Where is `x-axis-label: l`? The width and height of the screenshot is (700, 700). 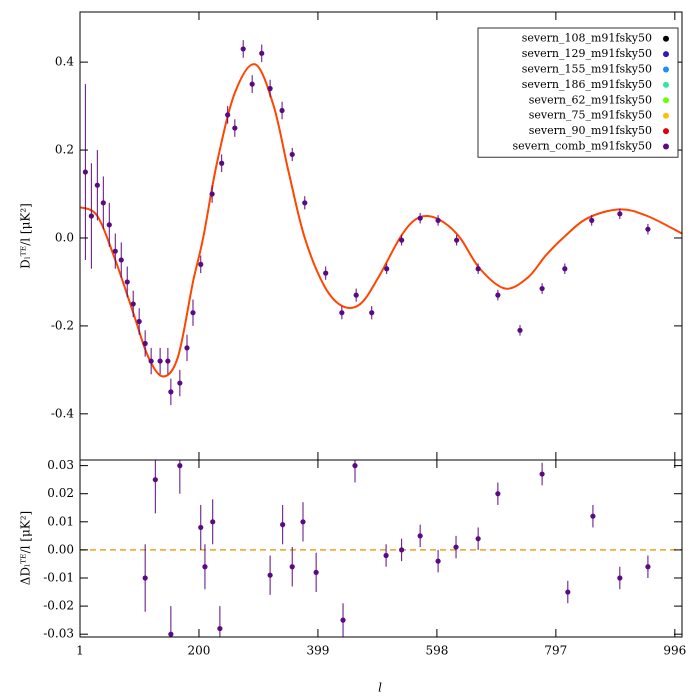 x-axis-label: l is located at coordinates (380, 688).